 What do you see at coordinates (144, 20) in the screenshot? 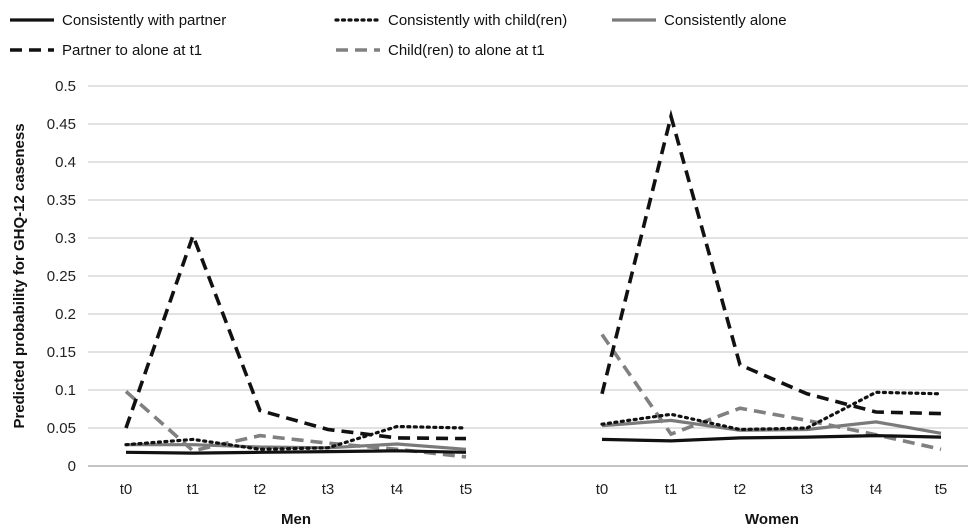
I see `legend-label: Consistently with partner` at bounding box center [144, 20].